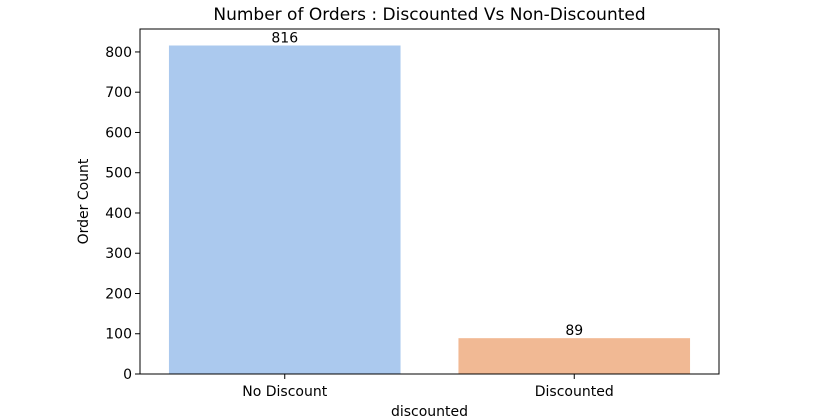 This screenshot has width=816, height=418. Describe the element at coordinates (574, 331) in the screenshot. I see `data-label: 89` at that location.